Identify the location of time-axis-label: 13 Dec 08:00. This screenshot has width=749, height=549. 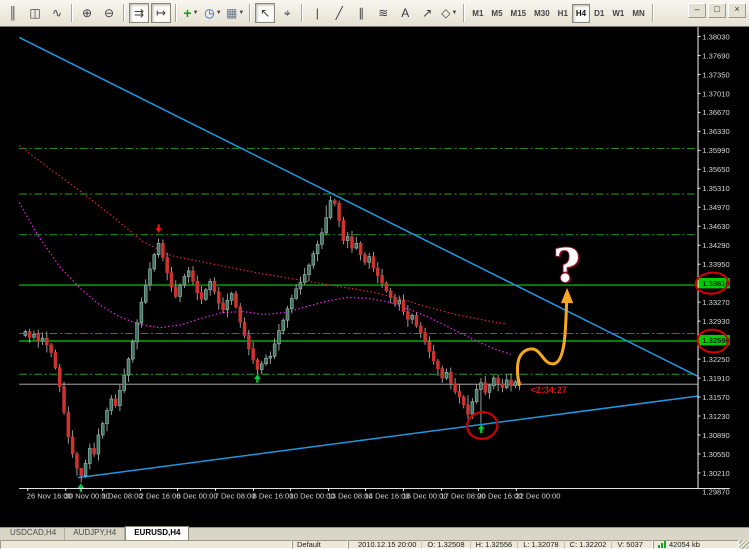
(350, 496).